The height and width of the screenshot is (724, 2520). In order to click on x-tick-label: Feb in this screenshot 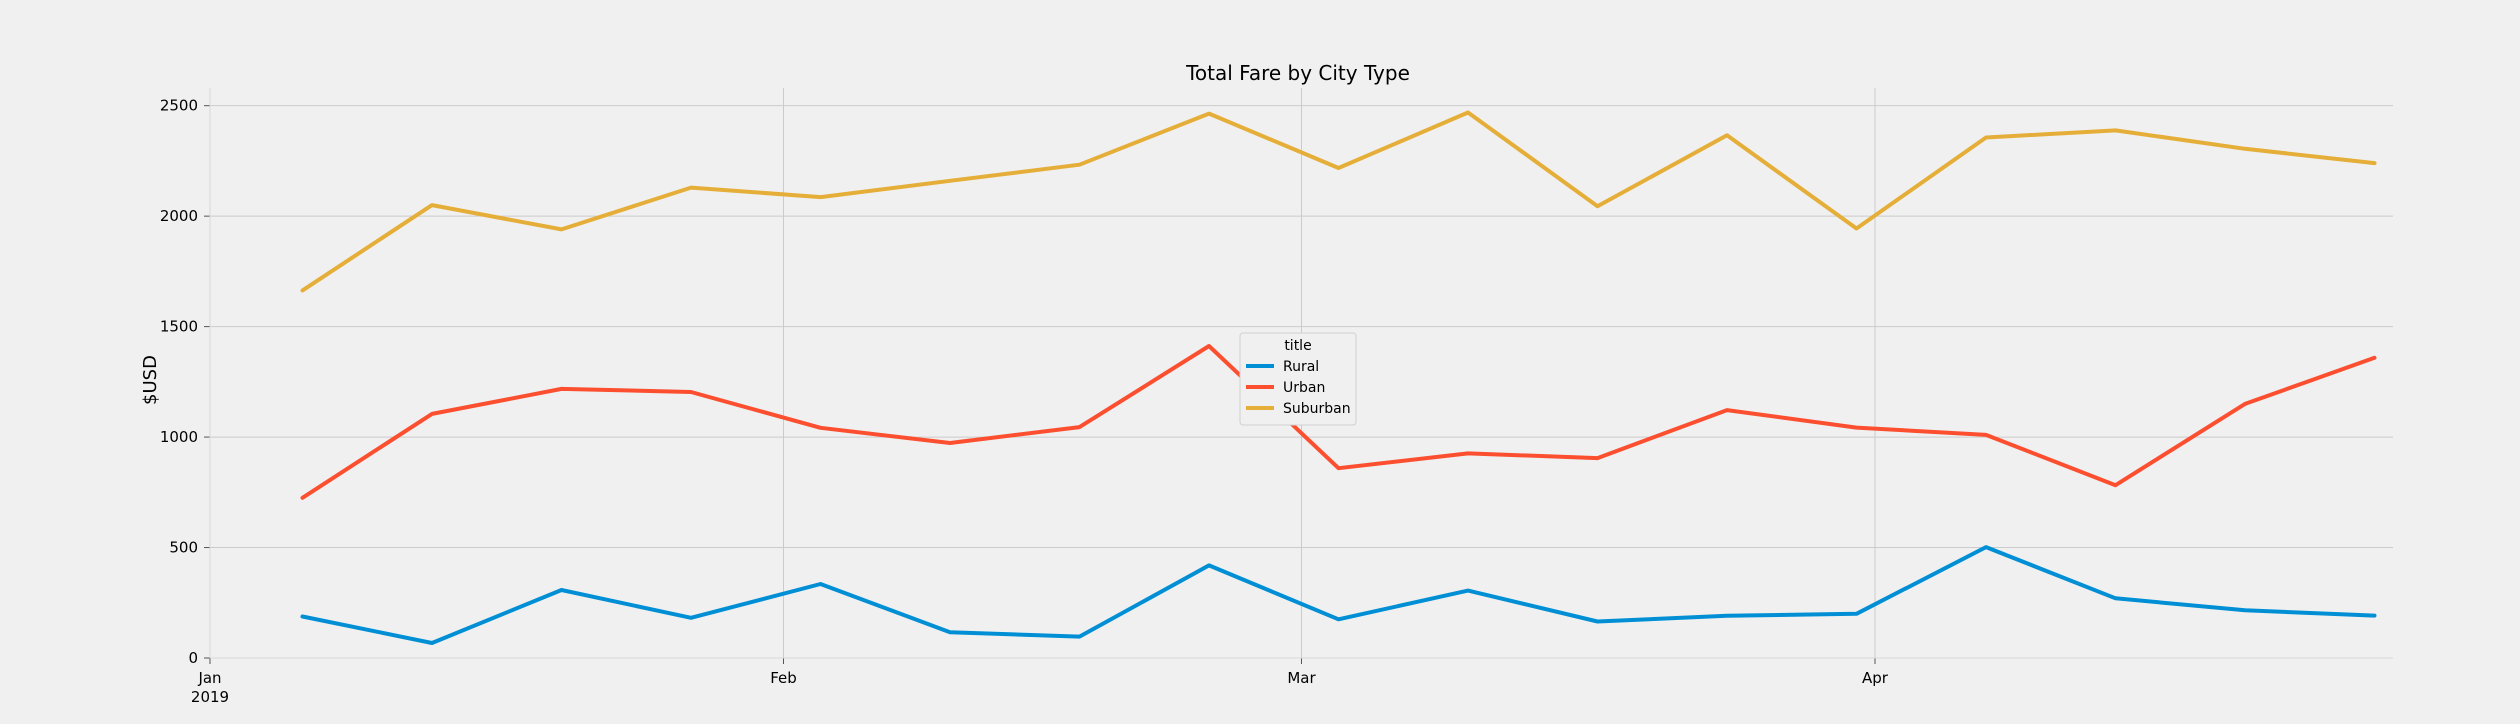, I will do `click(783, 678)`.